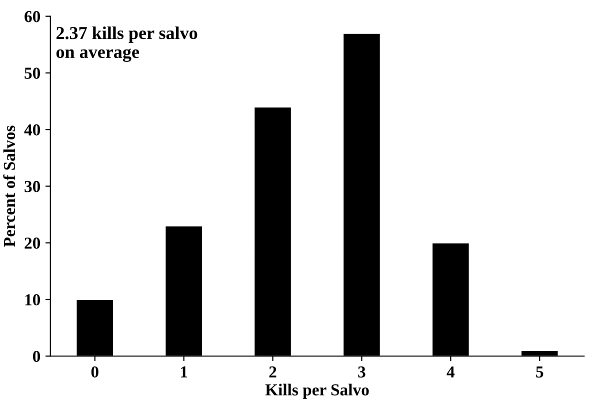  What do you see at coordinates (32, 16) in the screenshot?
I see `y-tick-label: 60` at bounding box center [32, 16].